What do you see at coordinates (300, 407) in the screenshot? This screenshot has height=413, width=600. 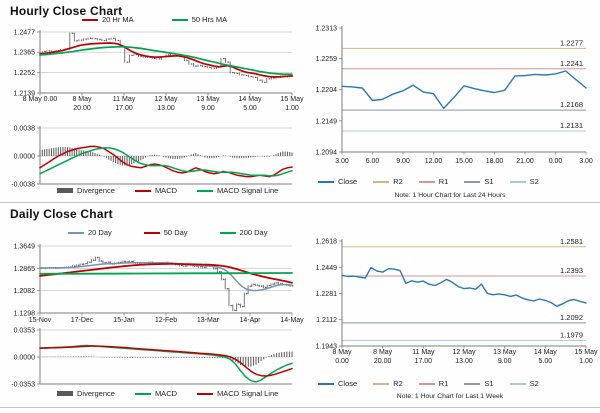 I see `bottom-divider` at bounding box center [300, 407].